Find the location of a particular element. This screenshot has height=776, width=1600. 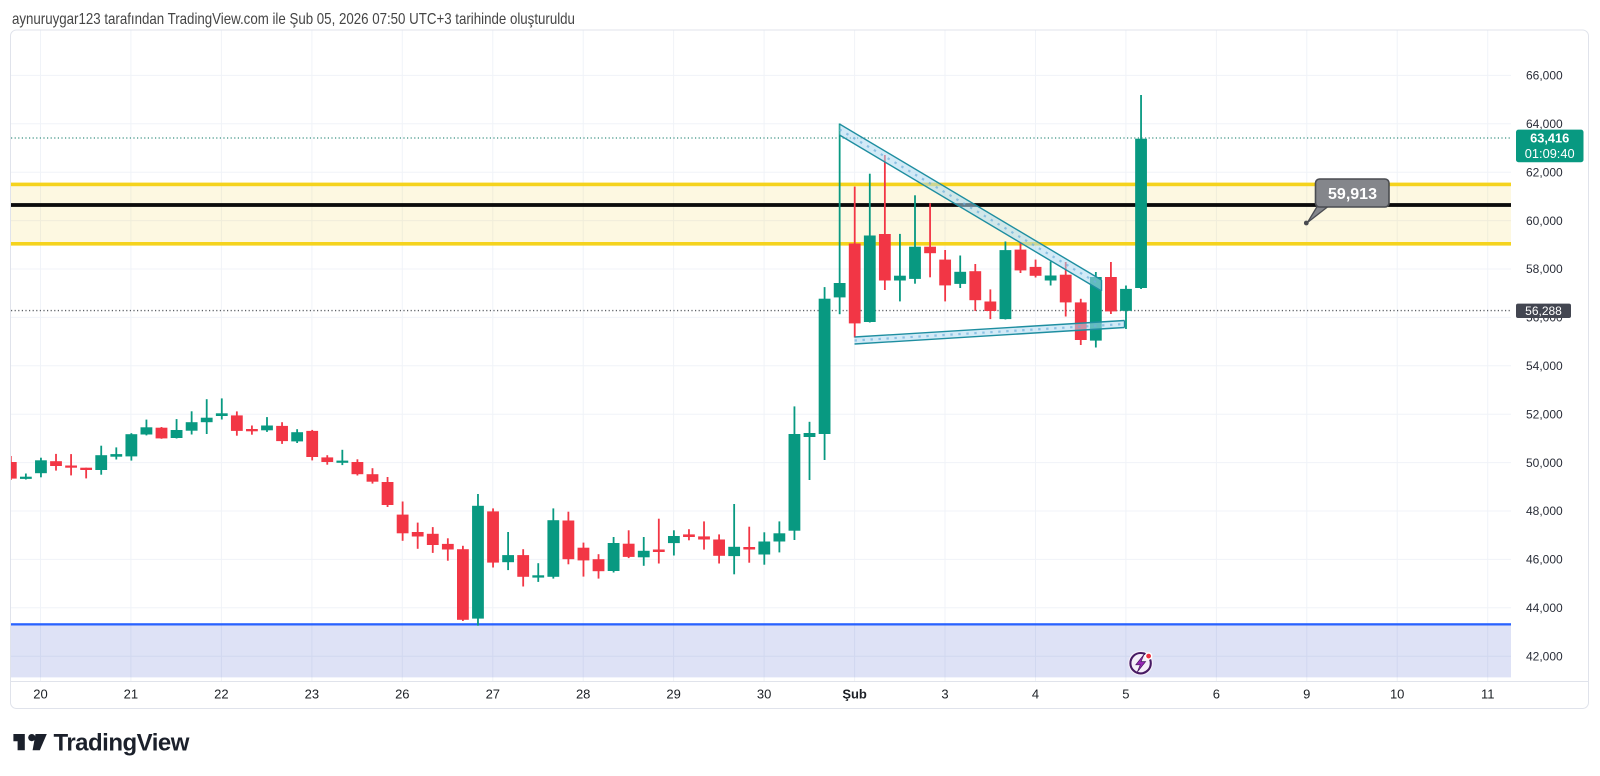

svg-text: 5 is located at coordinates (1125, 694).